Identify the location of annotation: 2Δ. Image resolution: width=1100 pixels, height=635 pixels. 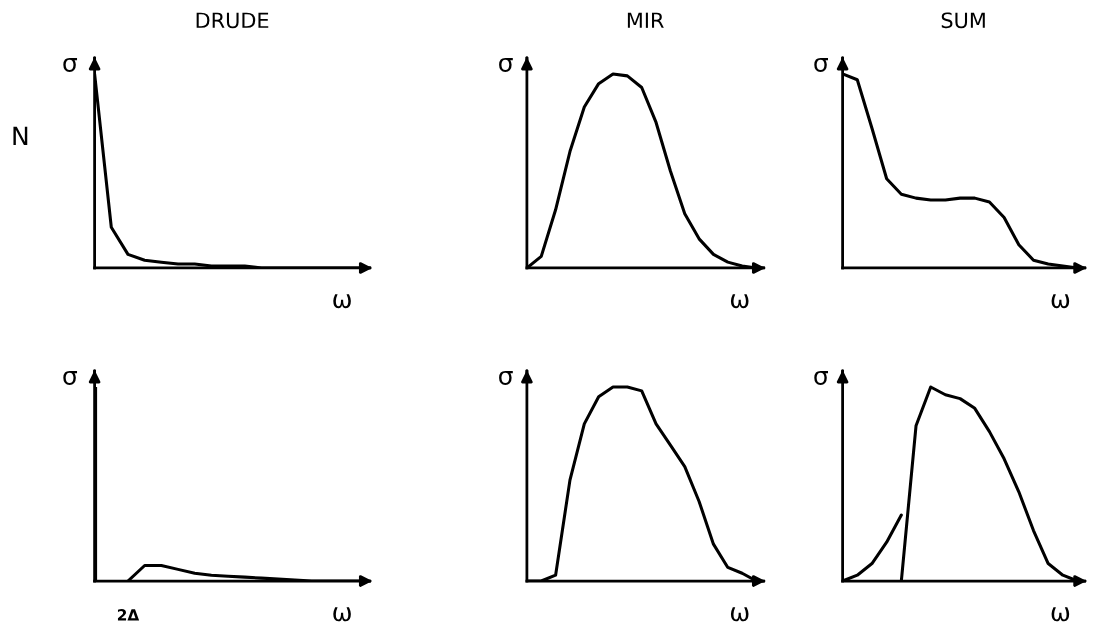
(128, 615).